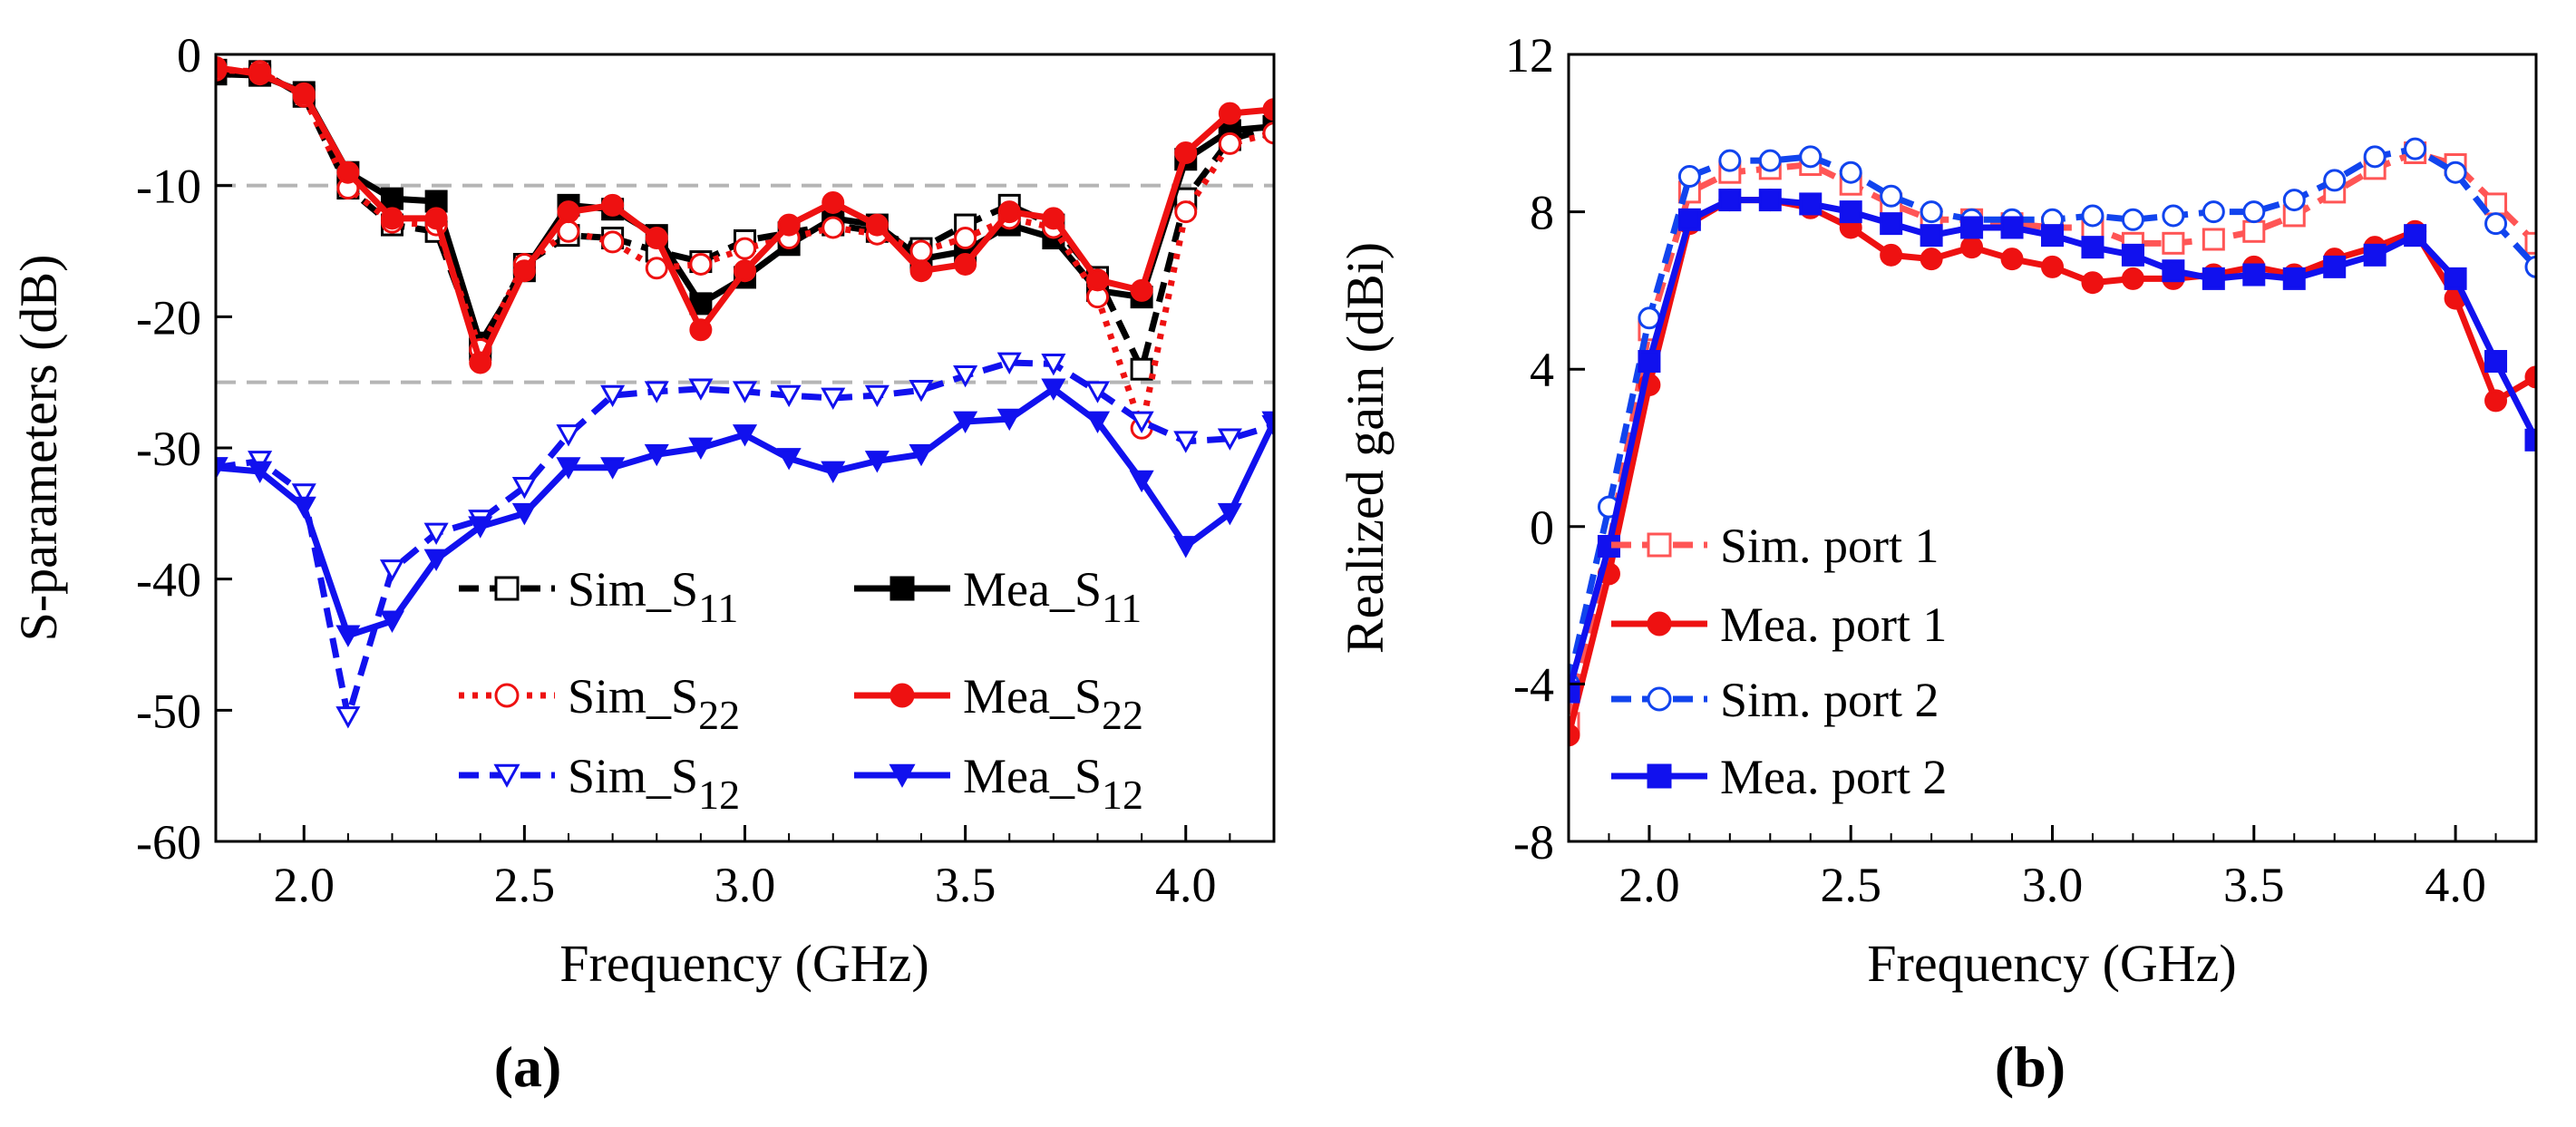 This screenshot has width=2576, height=1127. I want to click on legend-item: Mea_S12, so click(998, 783).